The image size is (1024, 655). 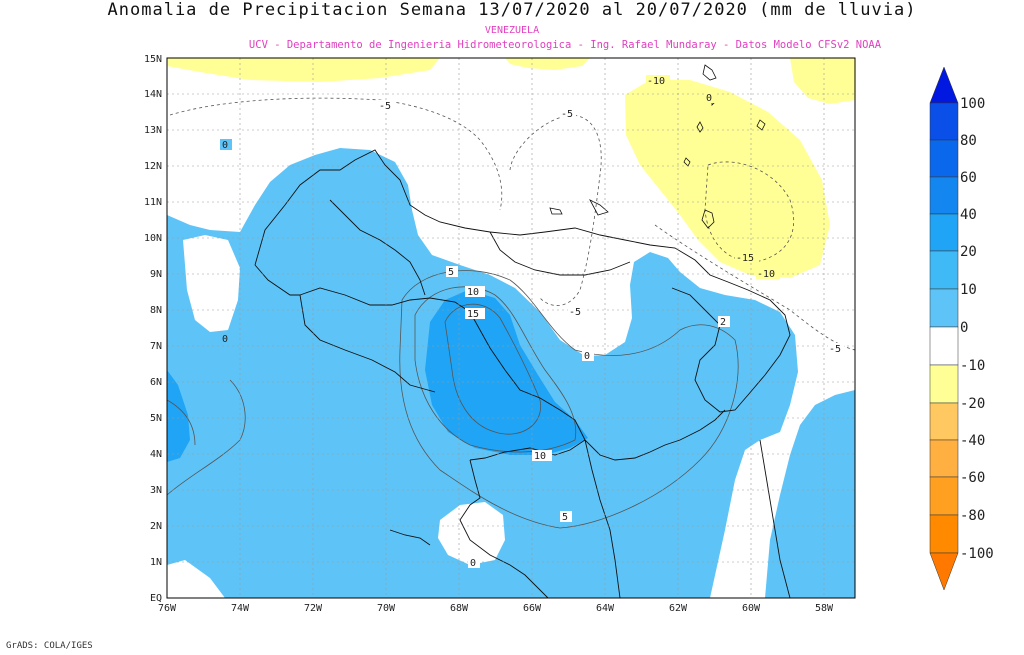 I want to click on lat-label-15: 15N, so click(x=153, y=59).